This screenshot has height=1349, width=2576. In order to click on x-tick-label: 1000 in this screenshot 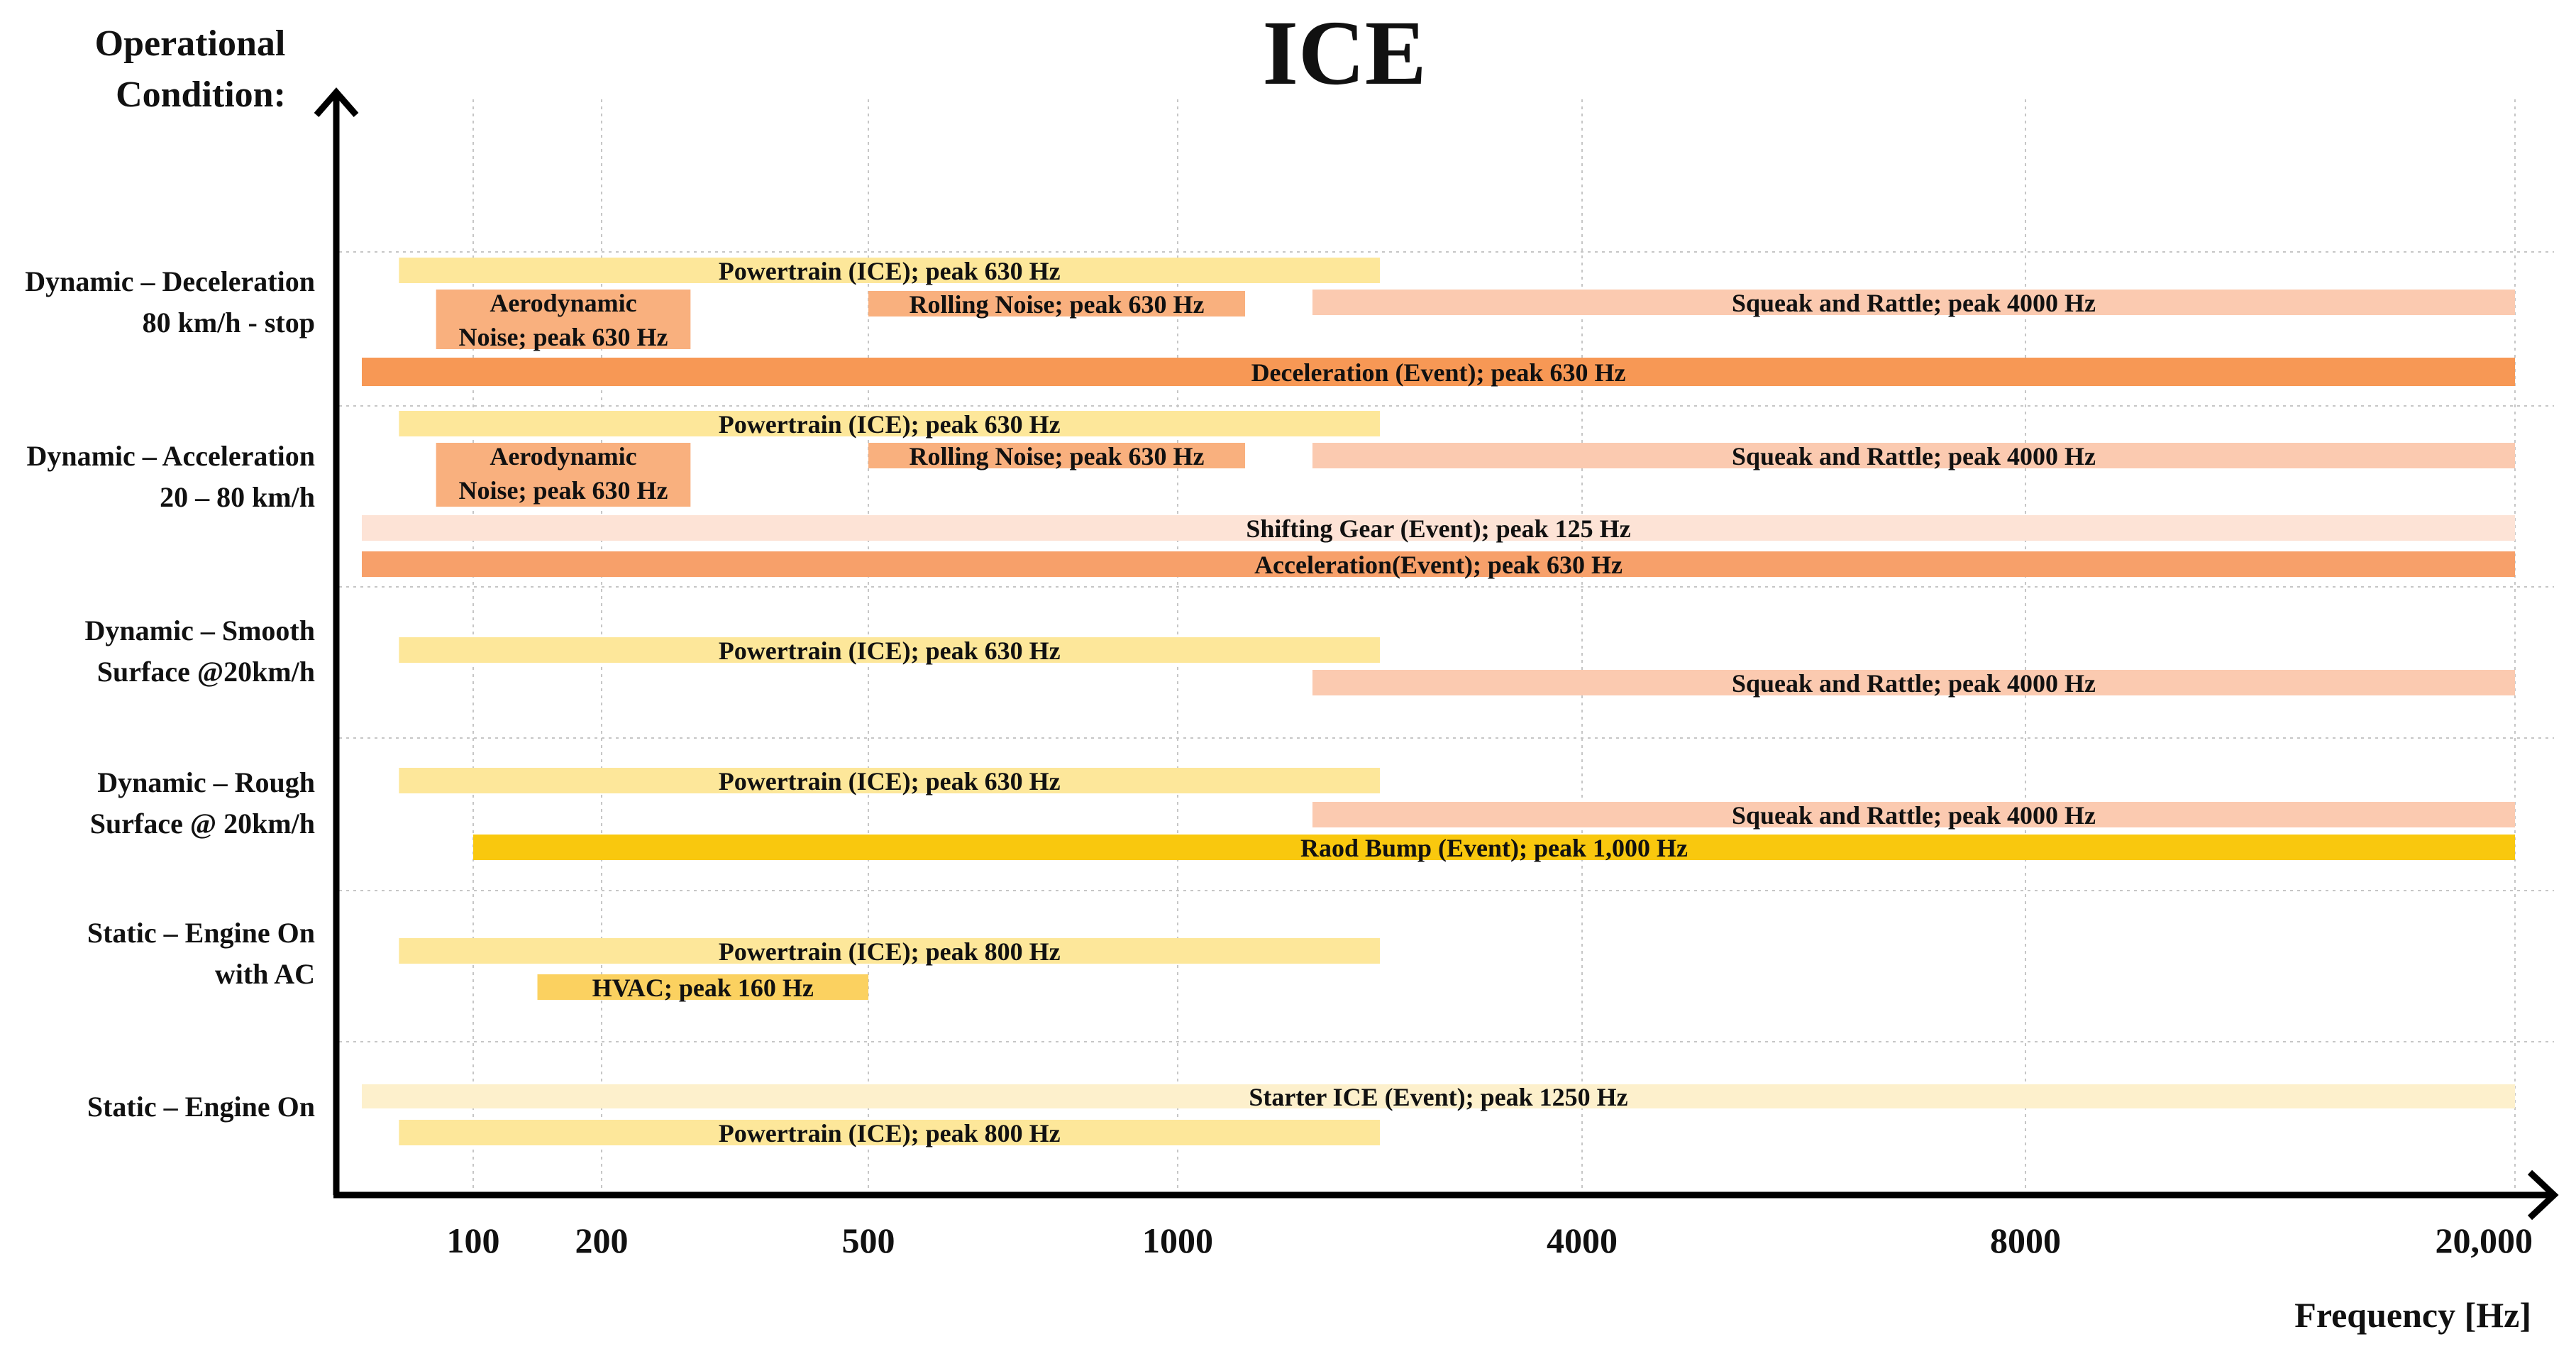, I will do `click(1177, 1240)`.